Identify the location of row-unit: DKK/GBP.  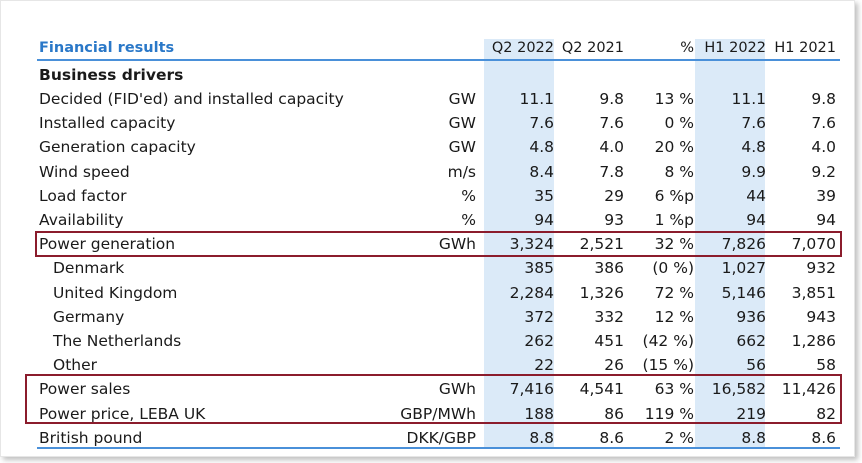
(441, 437).